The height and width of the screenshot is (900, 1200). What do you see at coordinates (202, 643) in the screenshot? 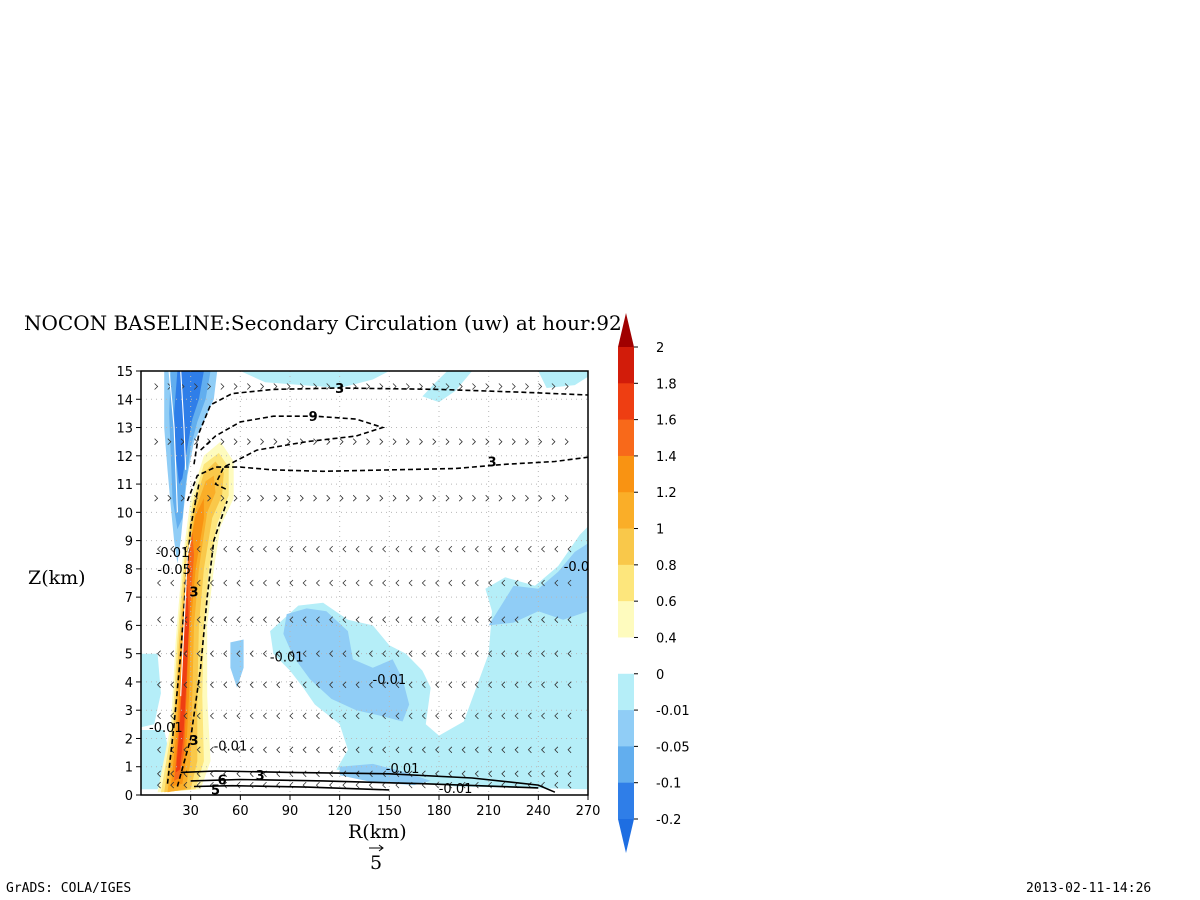
I see `contour-line-updraft-right` at bounding box center [202, 643].